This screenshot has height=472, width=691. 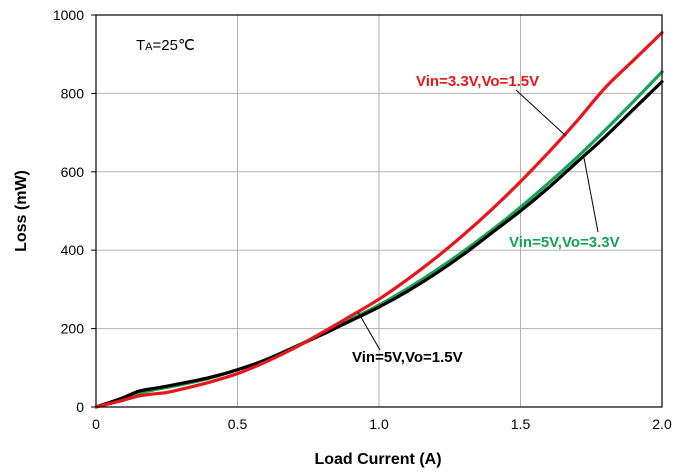 What do you see at coordinates (407, 357) in the screenshot?
I see `series-label-vin5-vo1.5: Vin=5V,Vo=1.5V` at bounding box center [407, 357].